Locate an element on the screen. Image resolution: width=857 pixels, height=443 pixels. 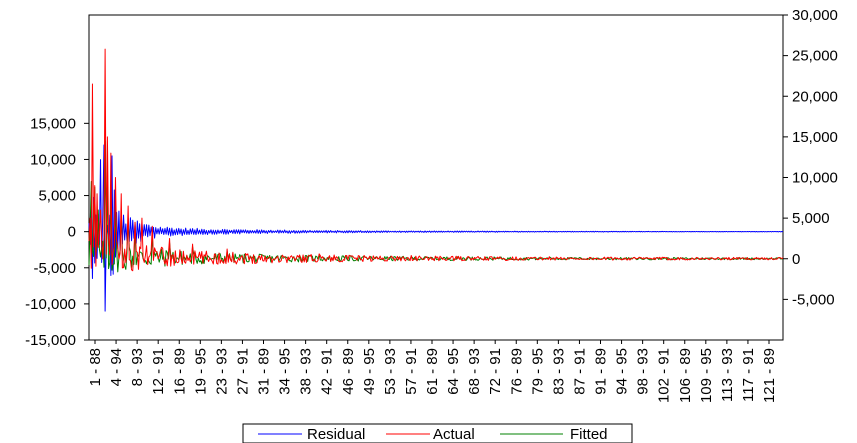
x-axis-tick-label: 64 - 95 is located at coordinates (453, 371).